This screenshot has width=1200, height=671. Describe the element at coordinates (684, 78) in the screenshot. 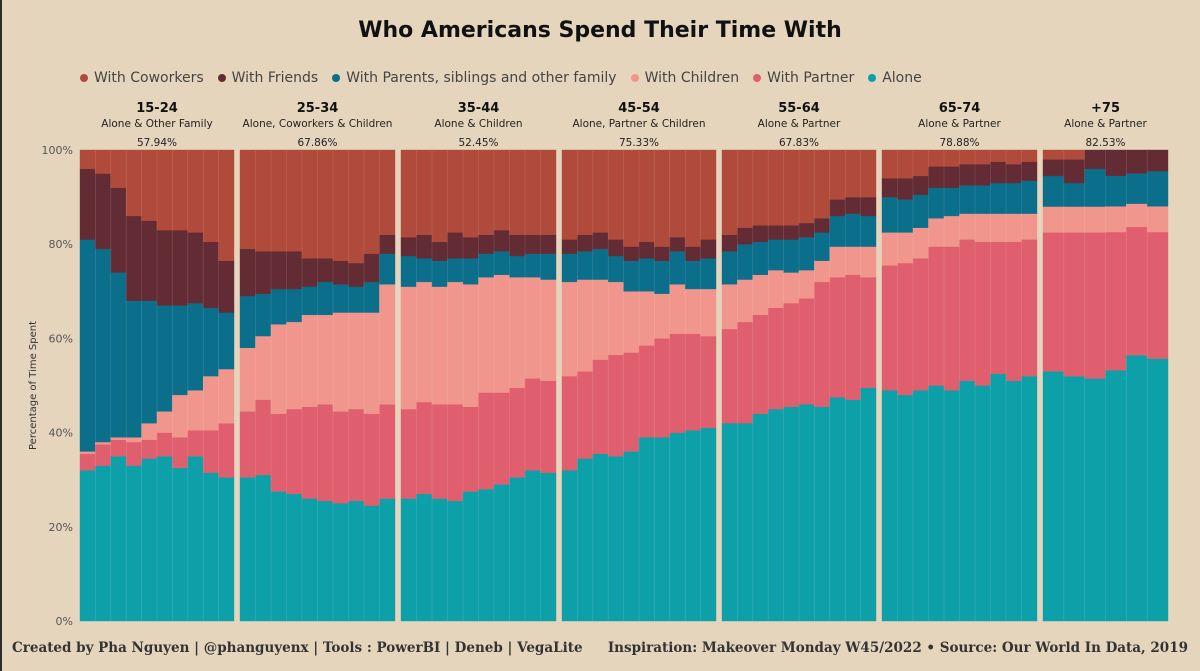

I see `legend-item-children: With Children` at that location.